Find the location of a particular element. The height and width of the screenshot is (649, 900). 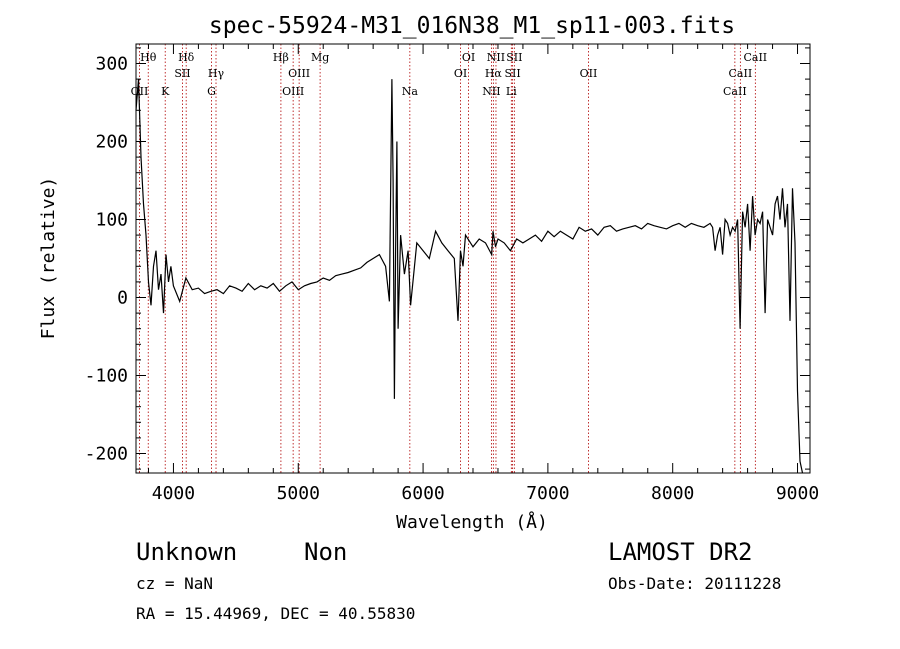

x-tick-label-3: 7000 is located at coordinates (547, 493).